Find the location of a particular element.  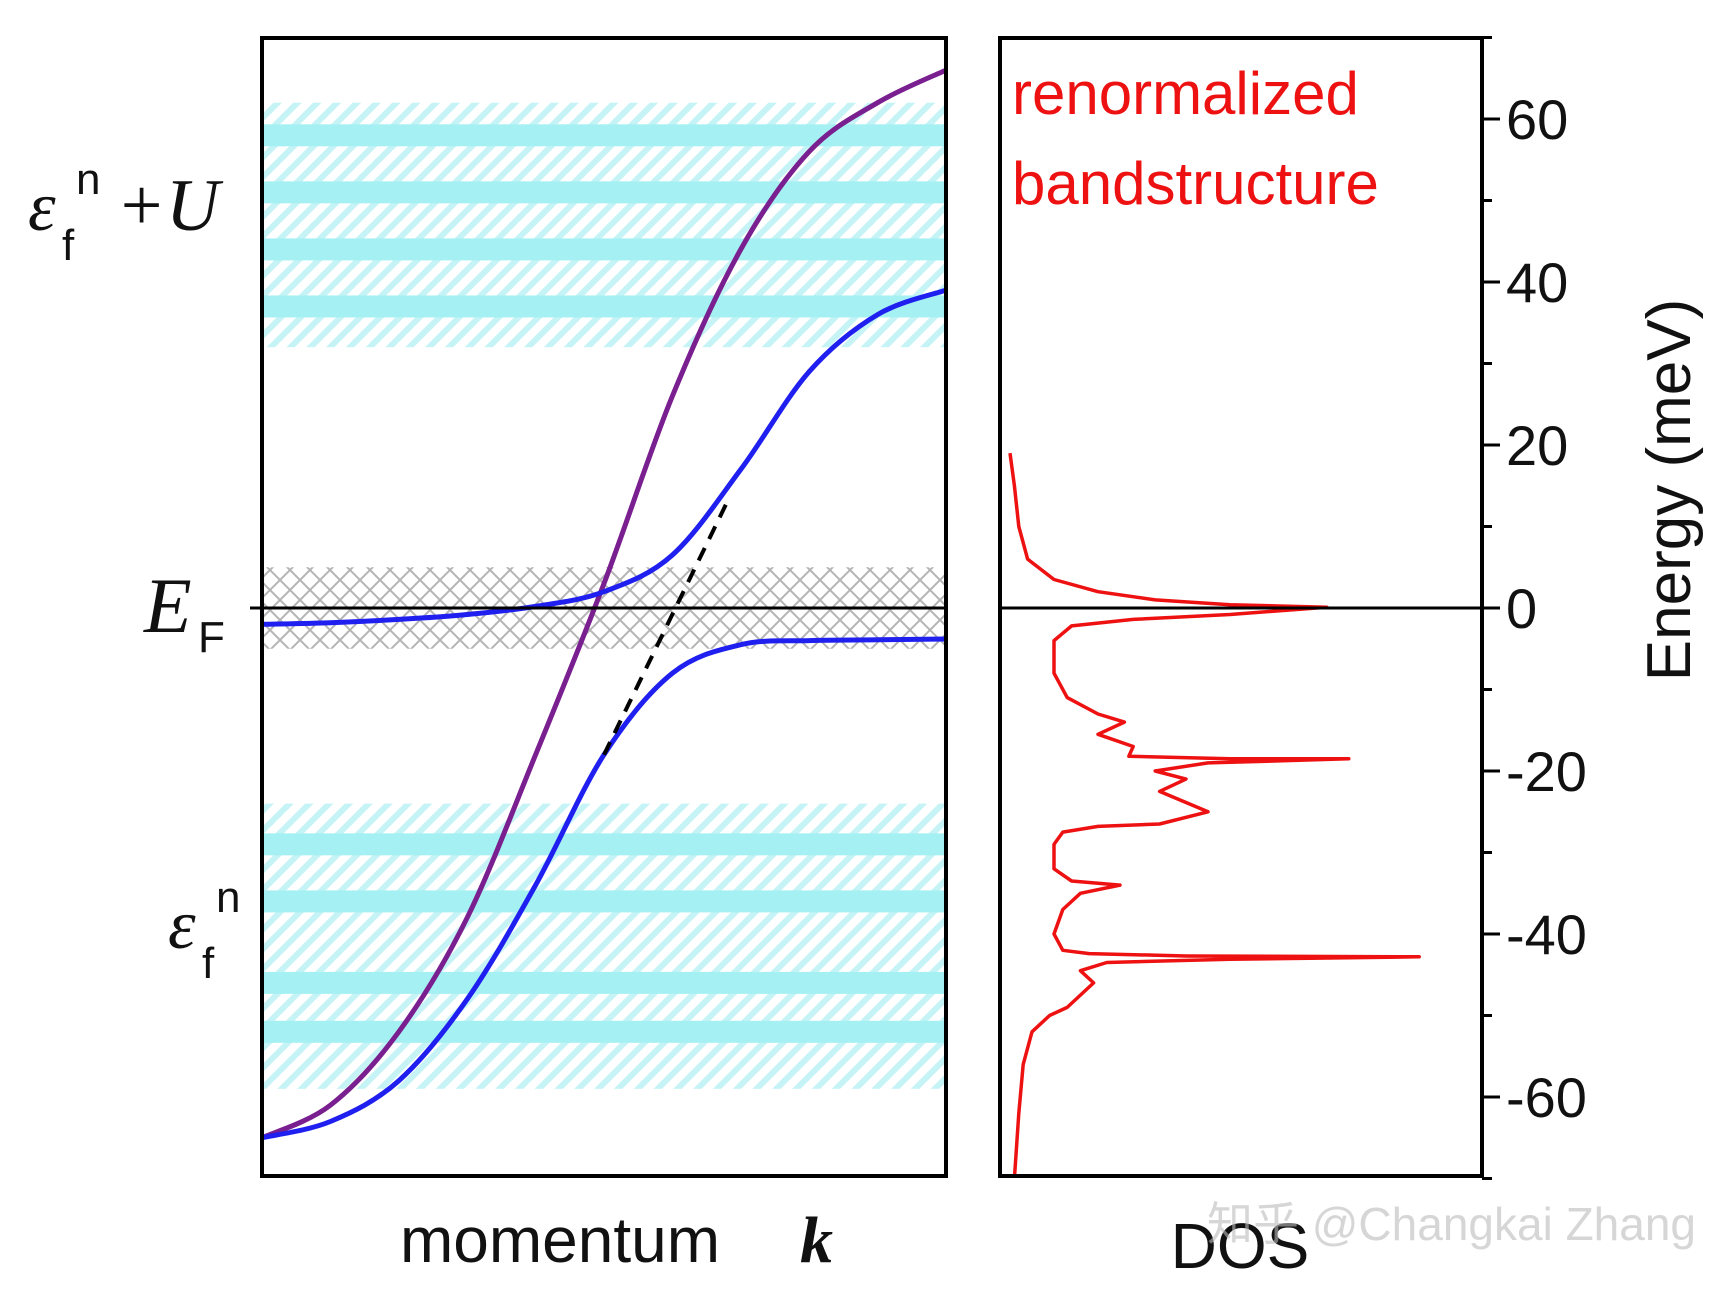

y-tick-label: 0 is located at coordinates (1521, 608).